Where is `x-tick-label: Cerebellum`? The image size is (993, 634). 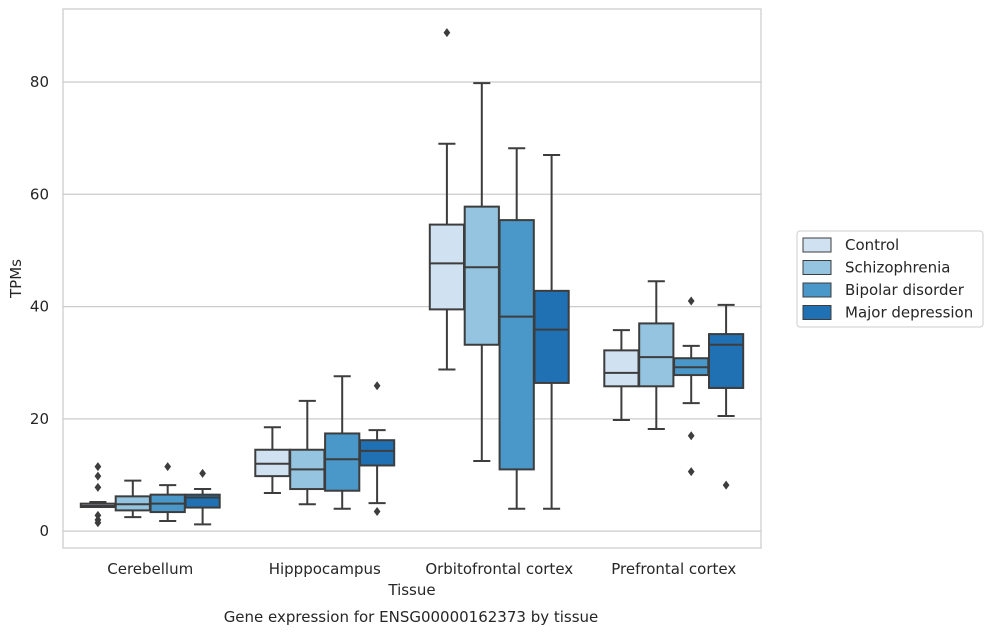 x-tick-label: Cerebellum is located at coordinates (150, 569).